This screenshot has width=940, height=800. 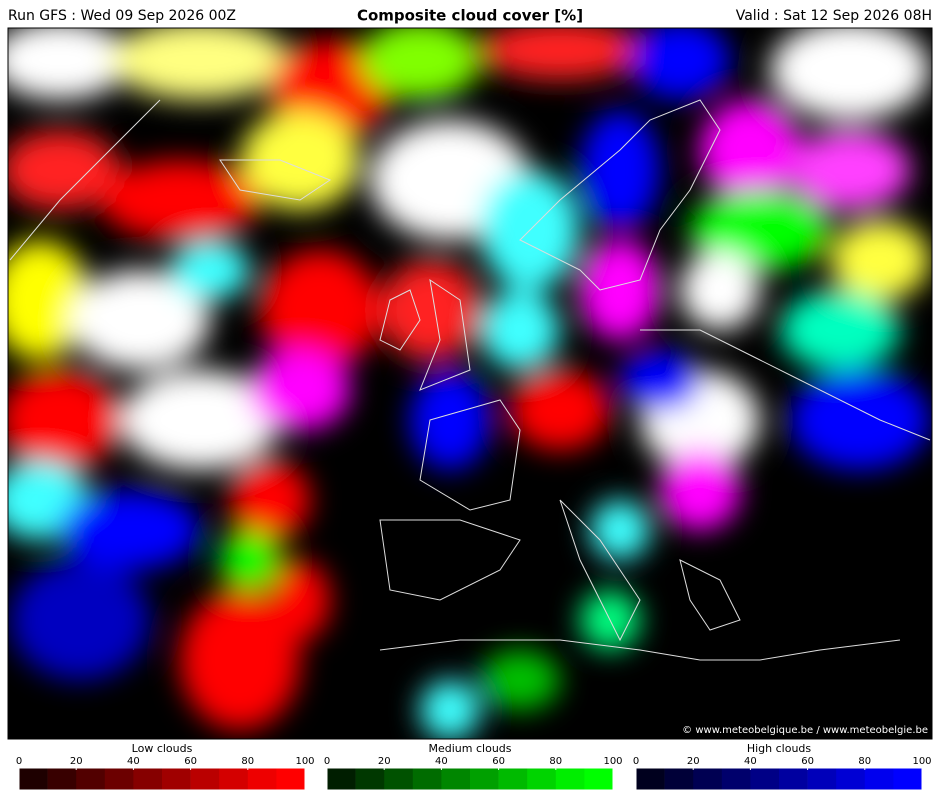 What do you see at coordinates (779, 748) in the screenshot?
I see `legend-title: High clouds` at bounding box center [779, 748].